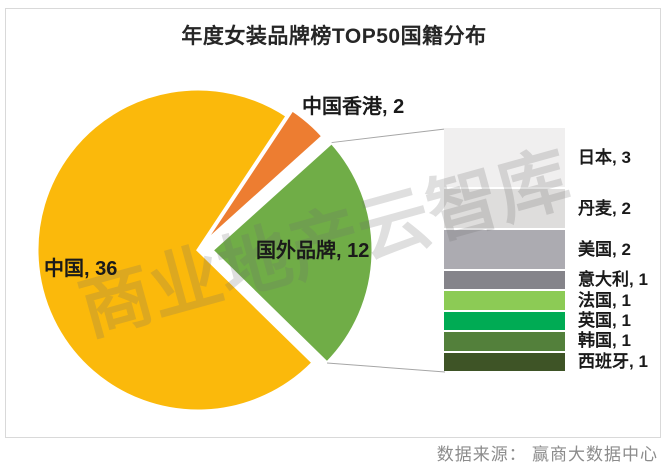 The width and height of the screenshot is (668, 467). I want to click on bar-segment-usa, so click(504, 249).